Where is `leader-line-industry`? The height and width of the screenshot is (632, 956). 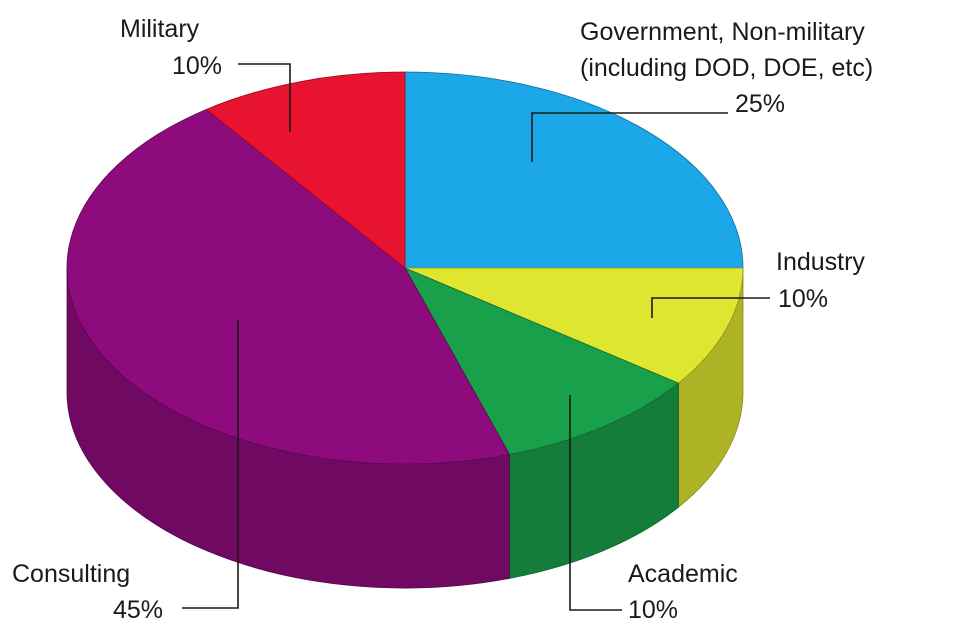 leader-line-industry is located at coordinates (710, 307).